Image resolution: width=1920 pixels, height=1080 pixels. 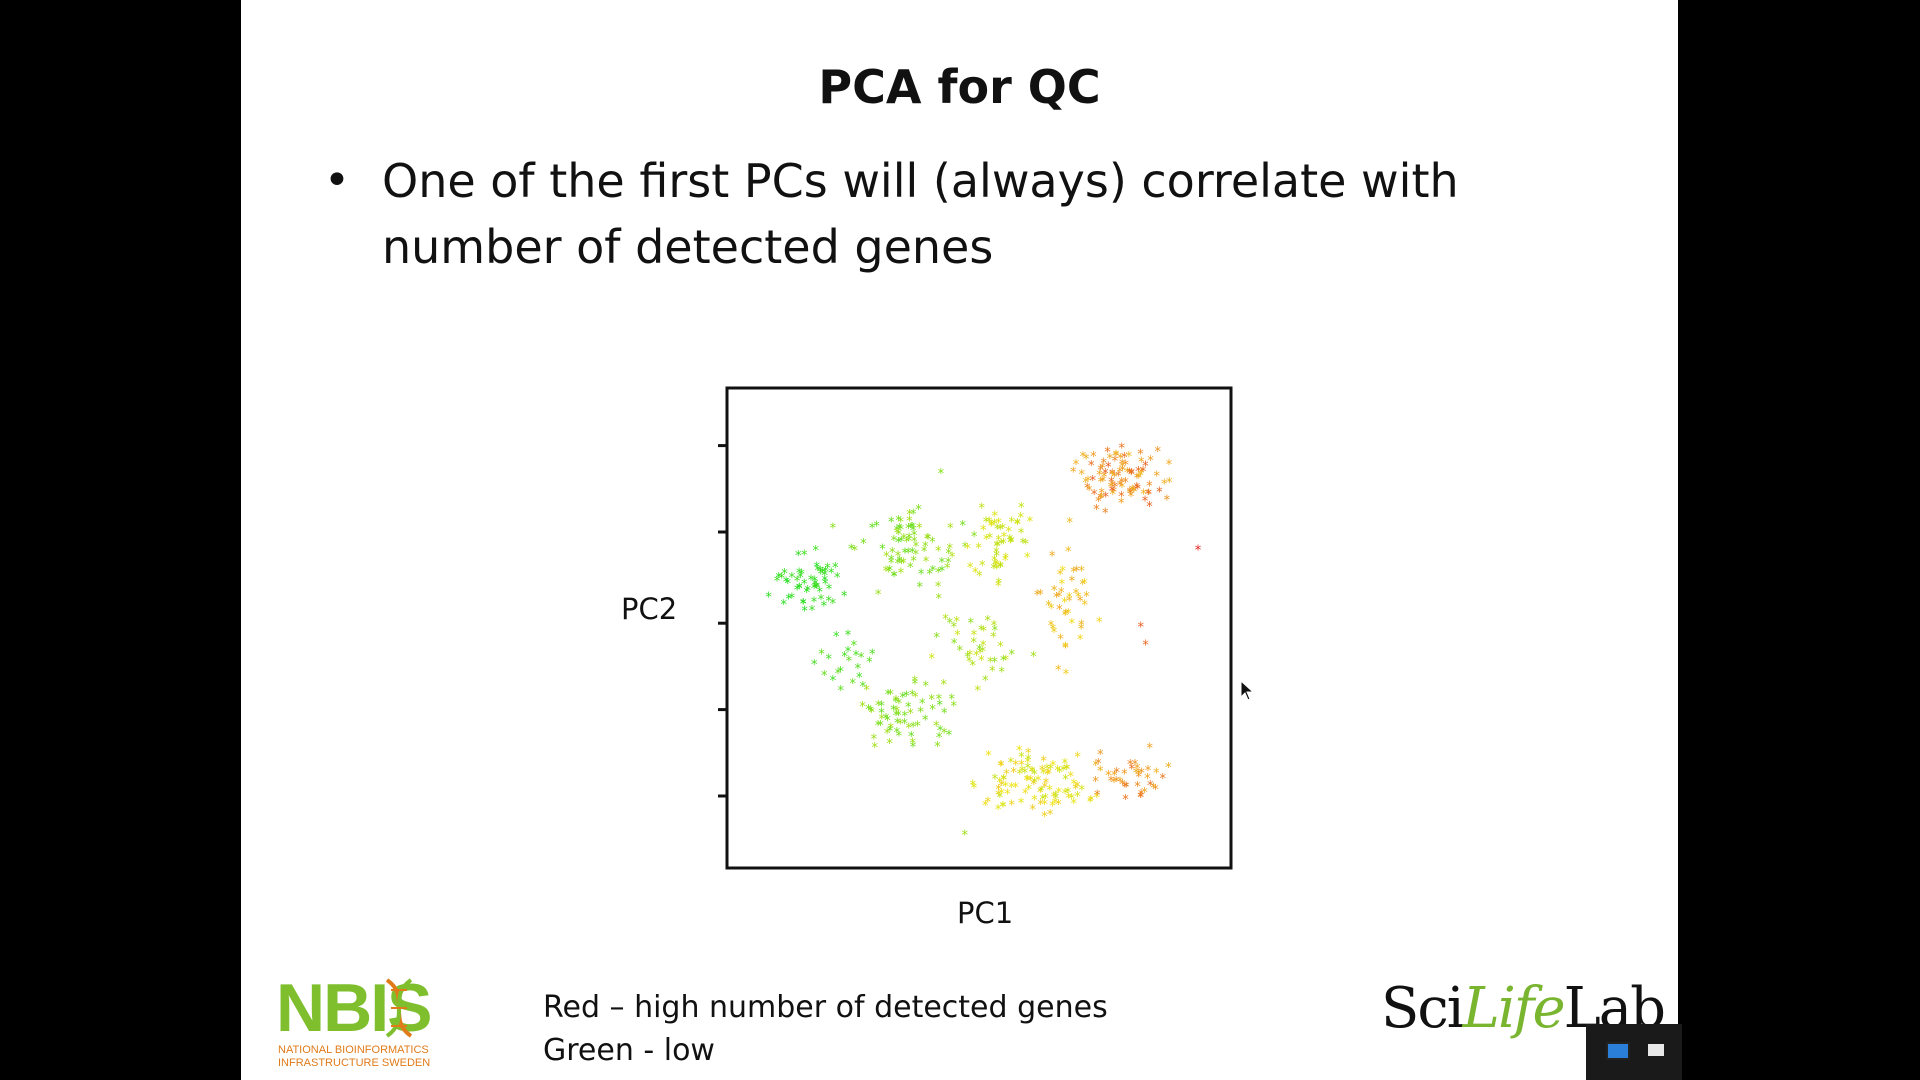 I want to click on mouse-cursor-icon, so click(x=1247, y=690).